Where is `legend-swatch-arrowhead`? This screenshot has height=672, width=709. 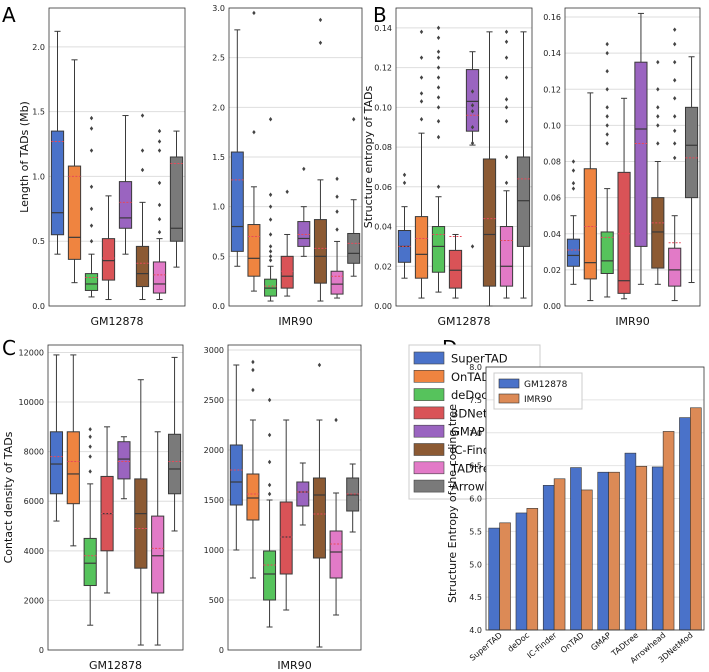
legend-swatch-arrowhead is located at coordinates (429, 486).